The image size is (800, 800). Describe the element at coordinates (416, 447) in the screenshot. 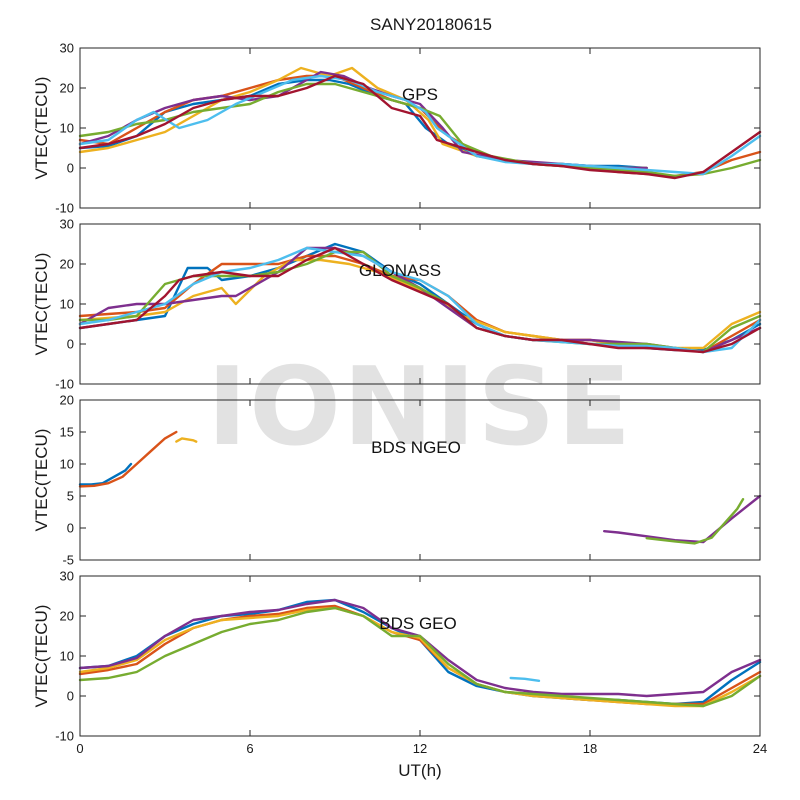

I see `panel-annotation: BDS NGEO` at that location.